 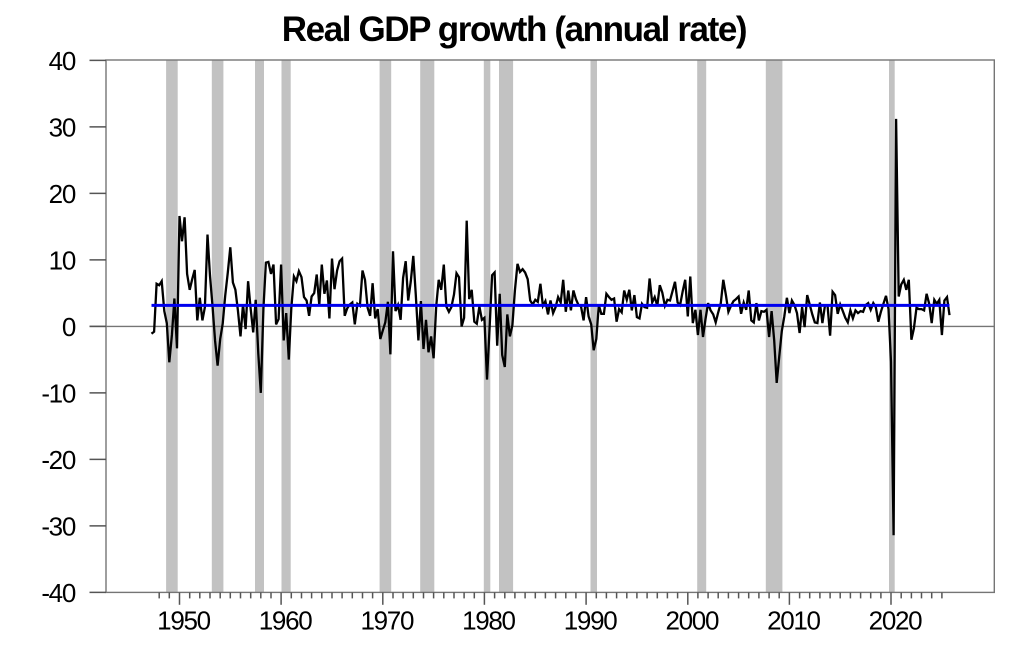 I want to click on svg-text: 2020, so click(x=895, y=621).